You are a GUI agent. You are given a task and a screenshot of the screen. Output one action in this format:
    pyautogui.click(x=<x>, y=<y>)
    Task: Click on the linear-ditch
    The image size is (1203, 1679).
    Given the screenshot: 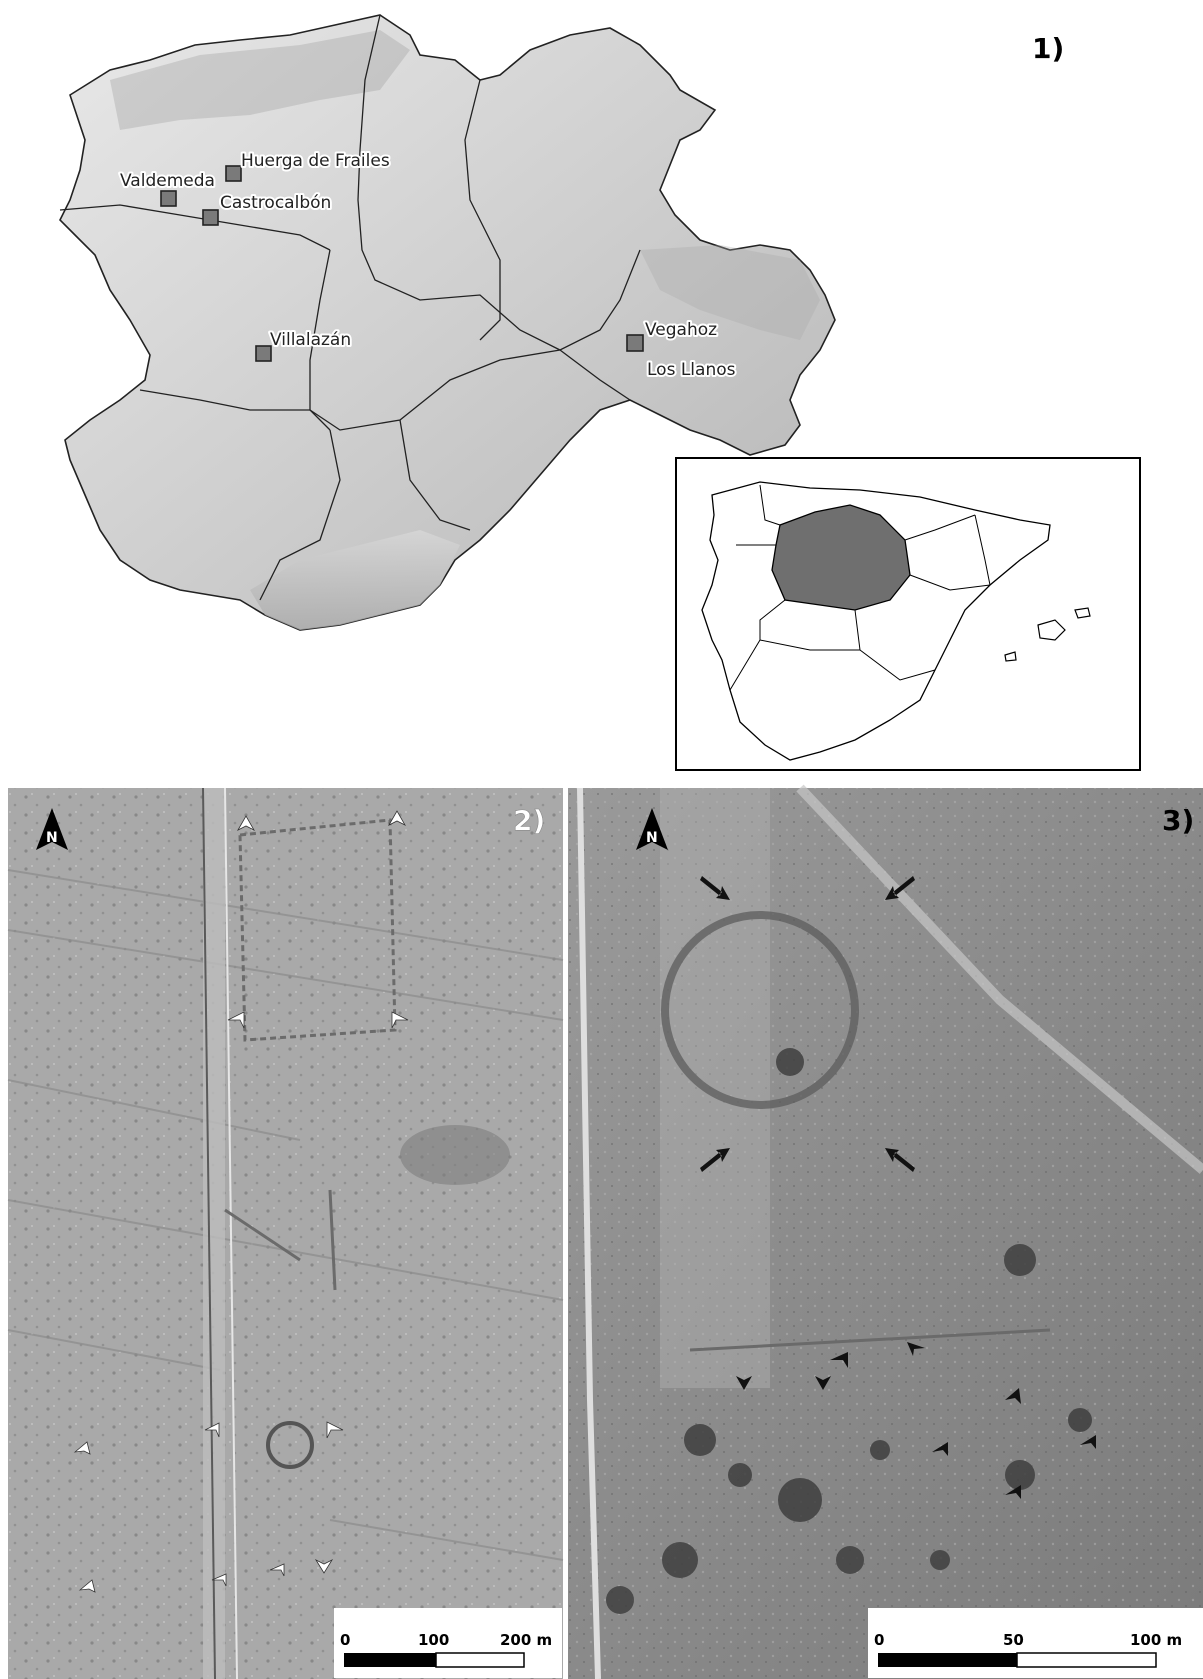 What is the action you would take?
    pyautogui.click(x=870, y=1340)
    